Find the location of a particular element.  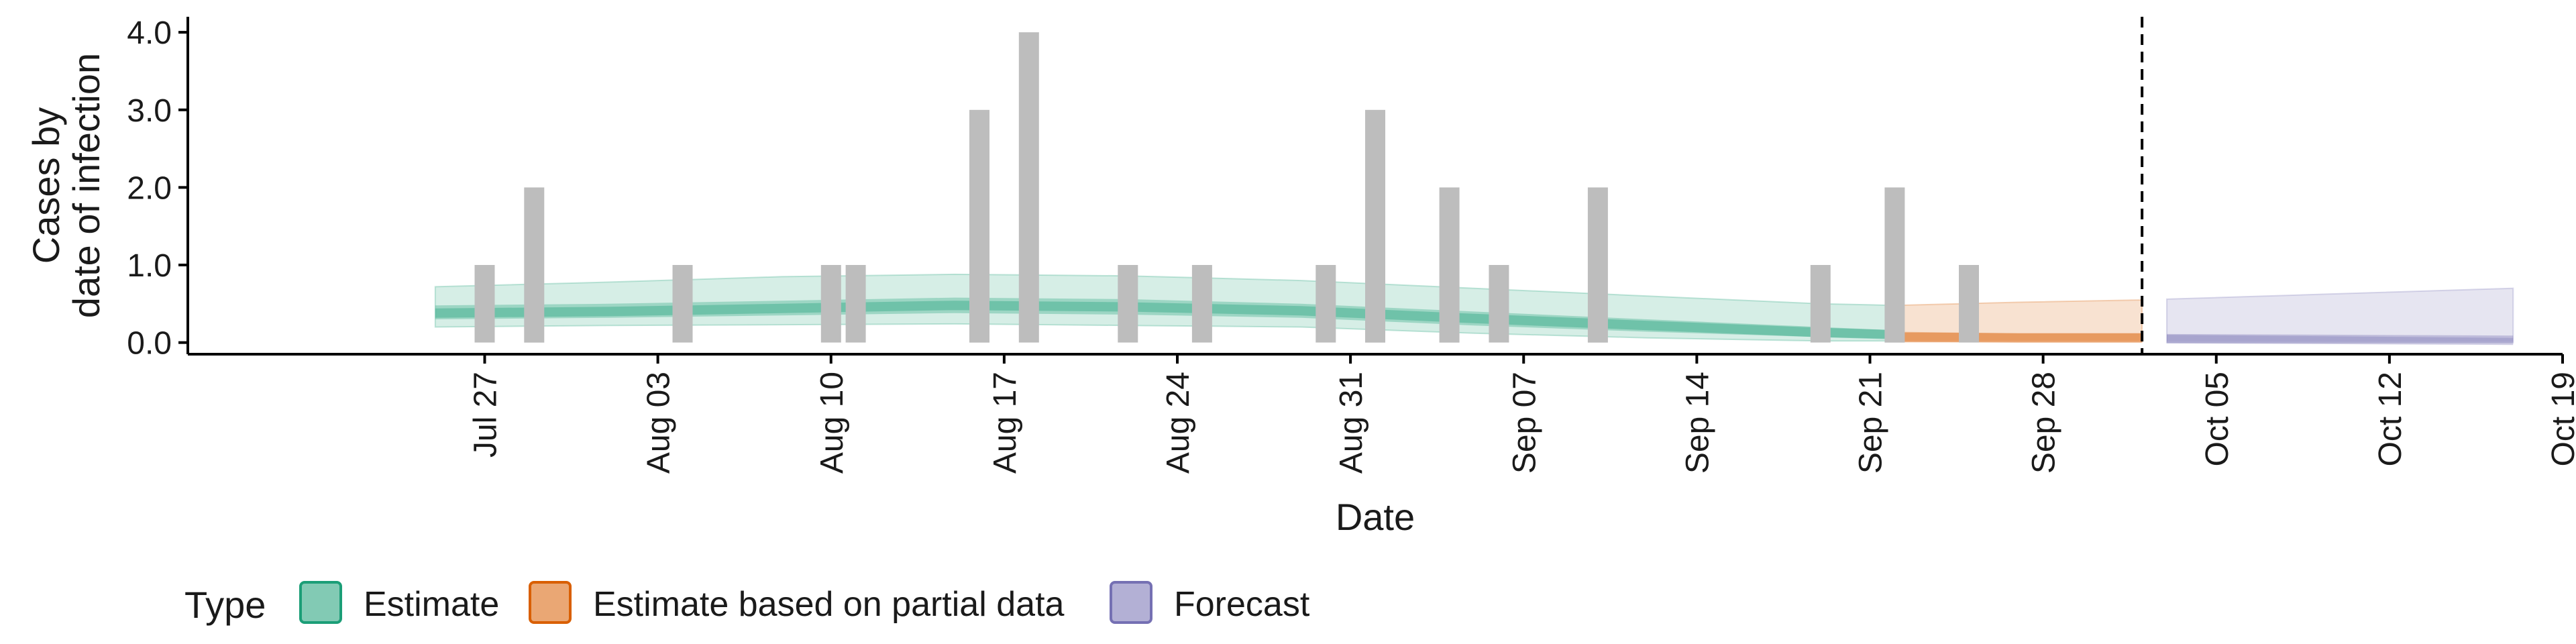

x-tick-label-10: Oct 05 is located at coordinates (2217, 419).